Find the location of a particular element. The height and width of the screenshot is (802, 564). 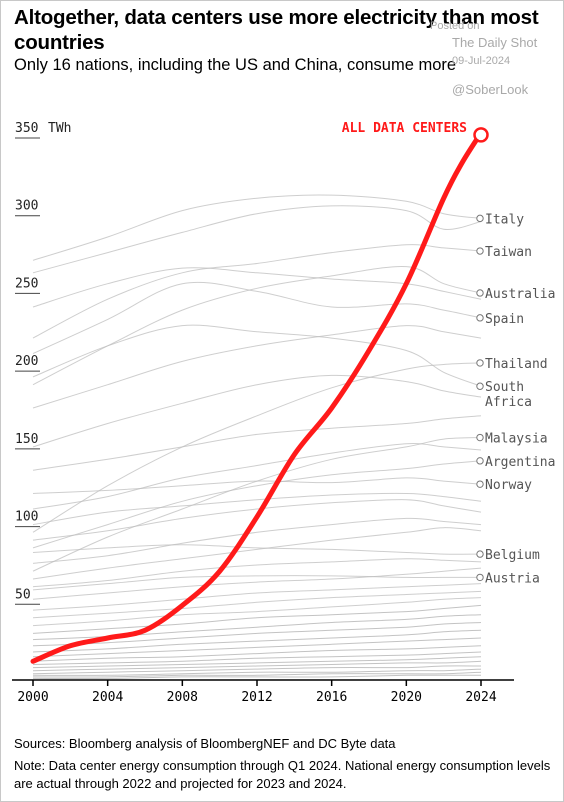

x-axis: 2000 2004 2008 2012 2016 2020 2024 is located at coordinates (263, 692).